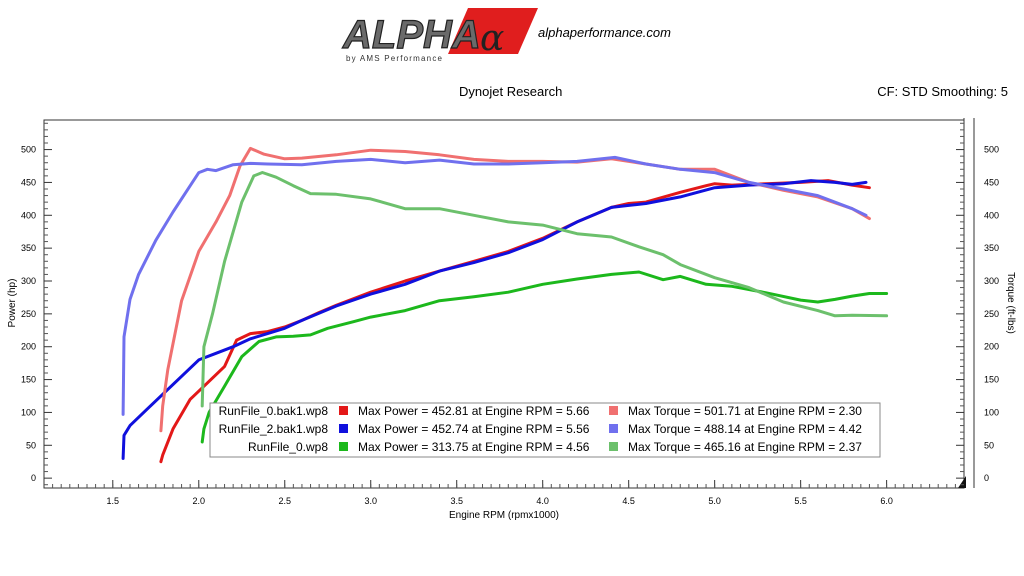  I want to click on y-tick-label: 250, so click(28, 314).